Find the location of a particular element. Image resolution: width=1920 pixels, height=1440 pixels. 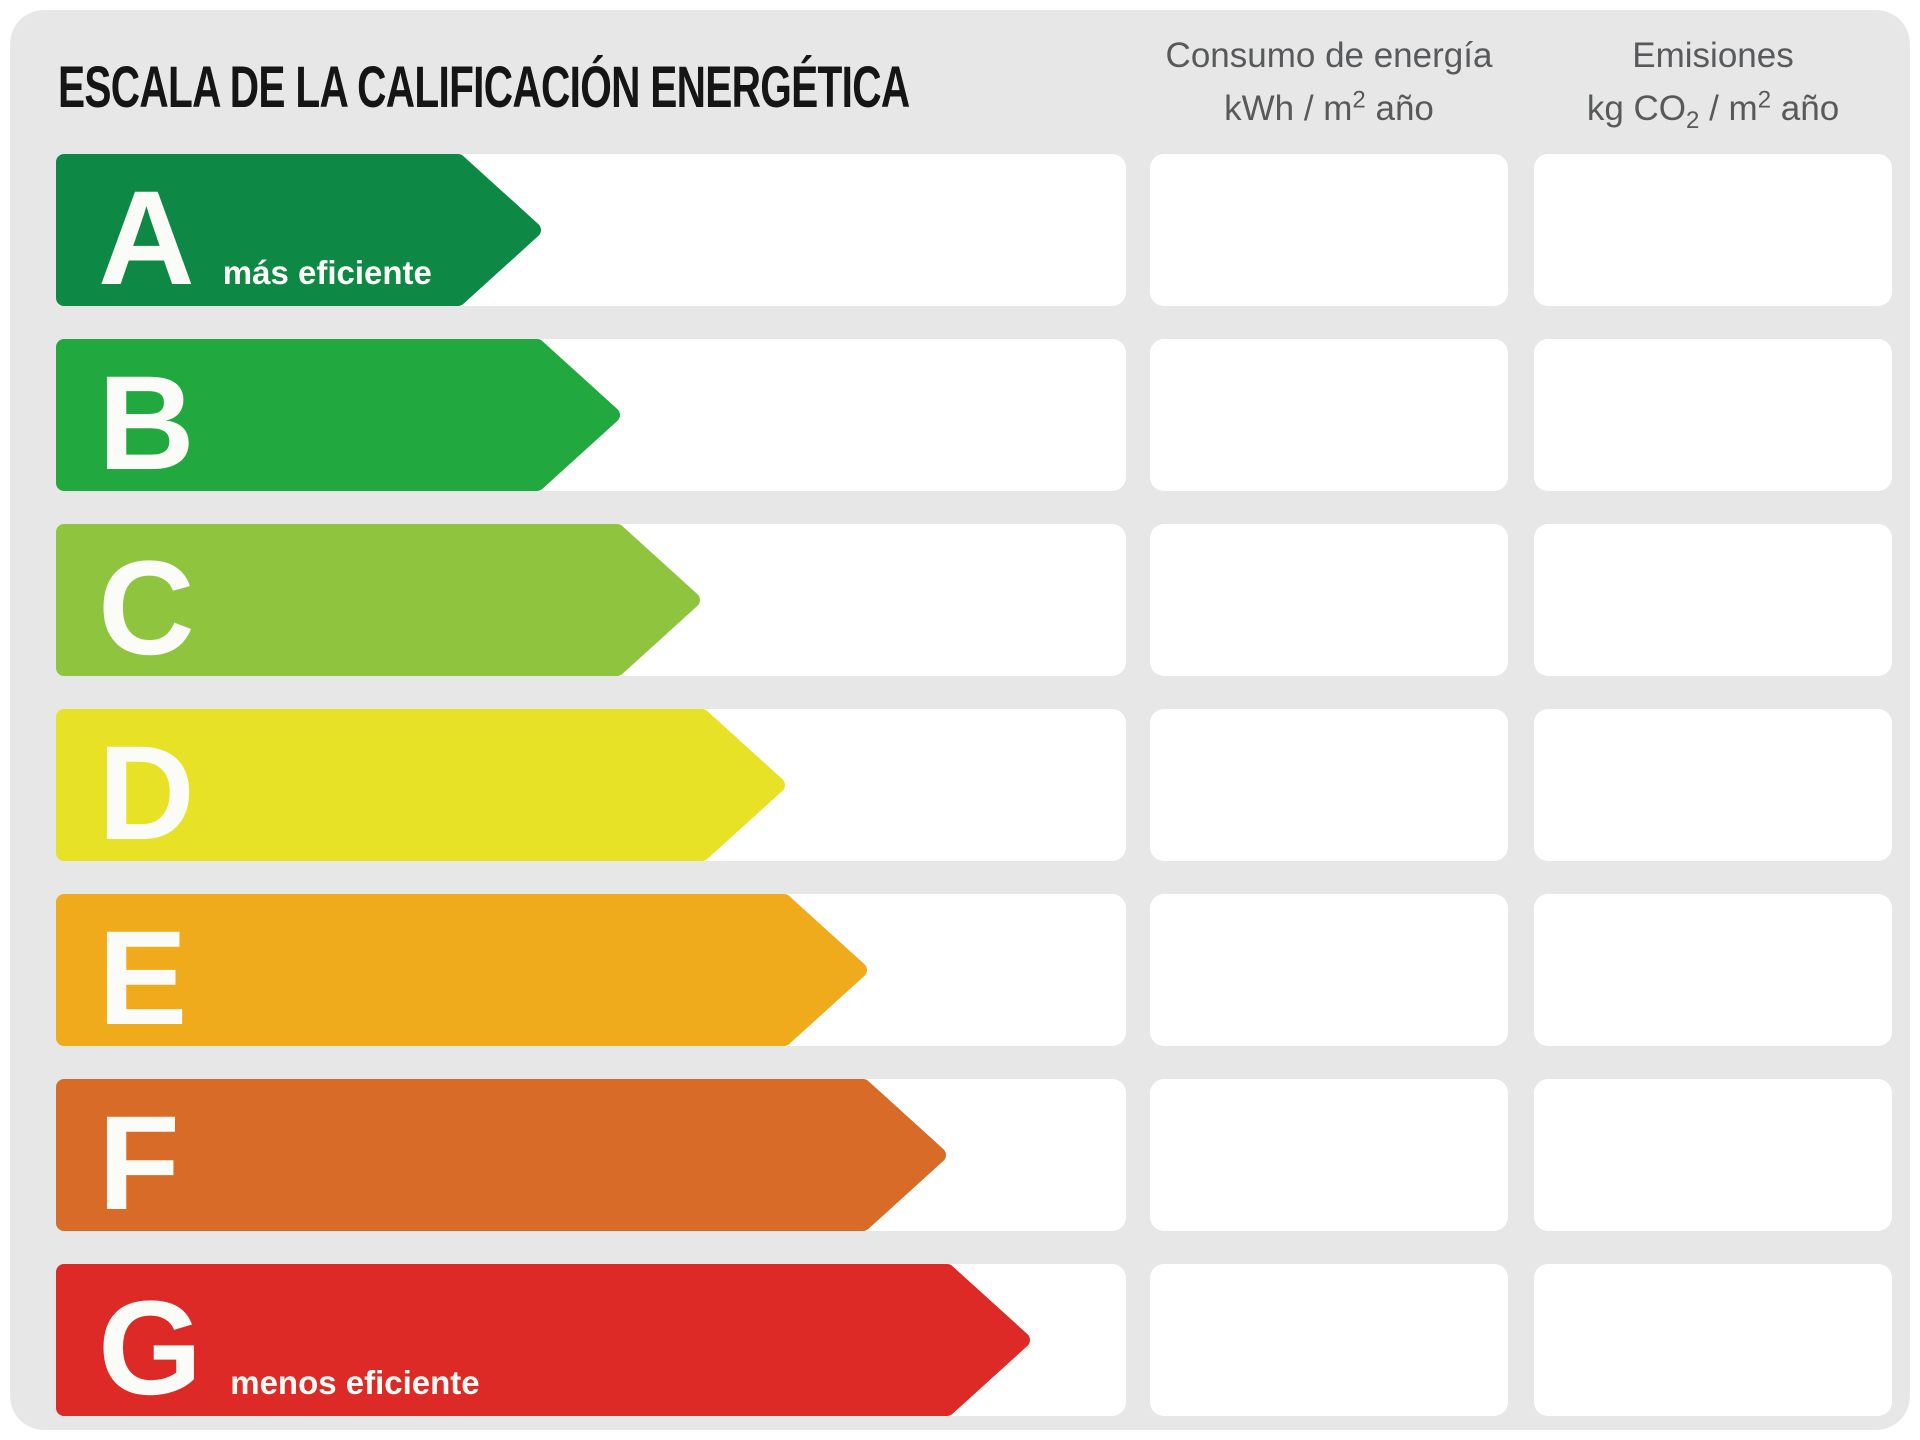

arrow-text: D is located at coordinates (146, 794).